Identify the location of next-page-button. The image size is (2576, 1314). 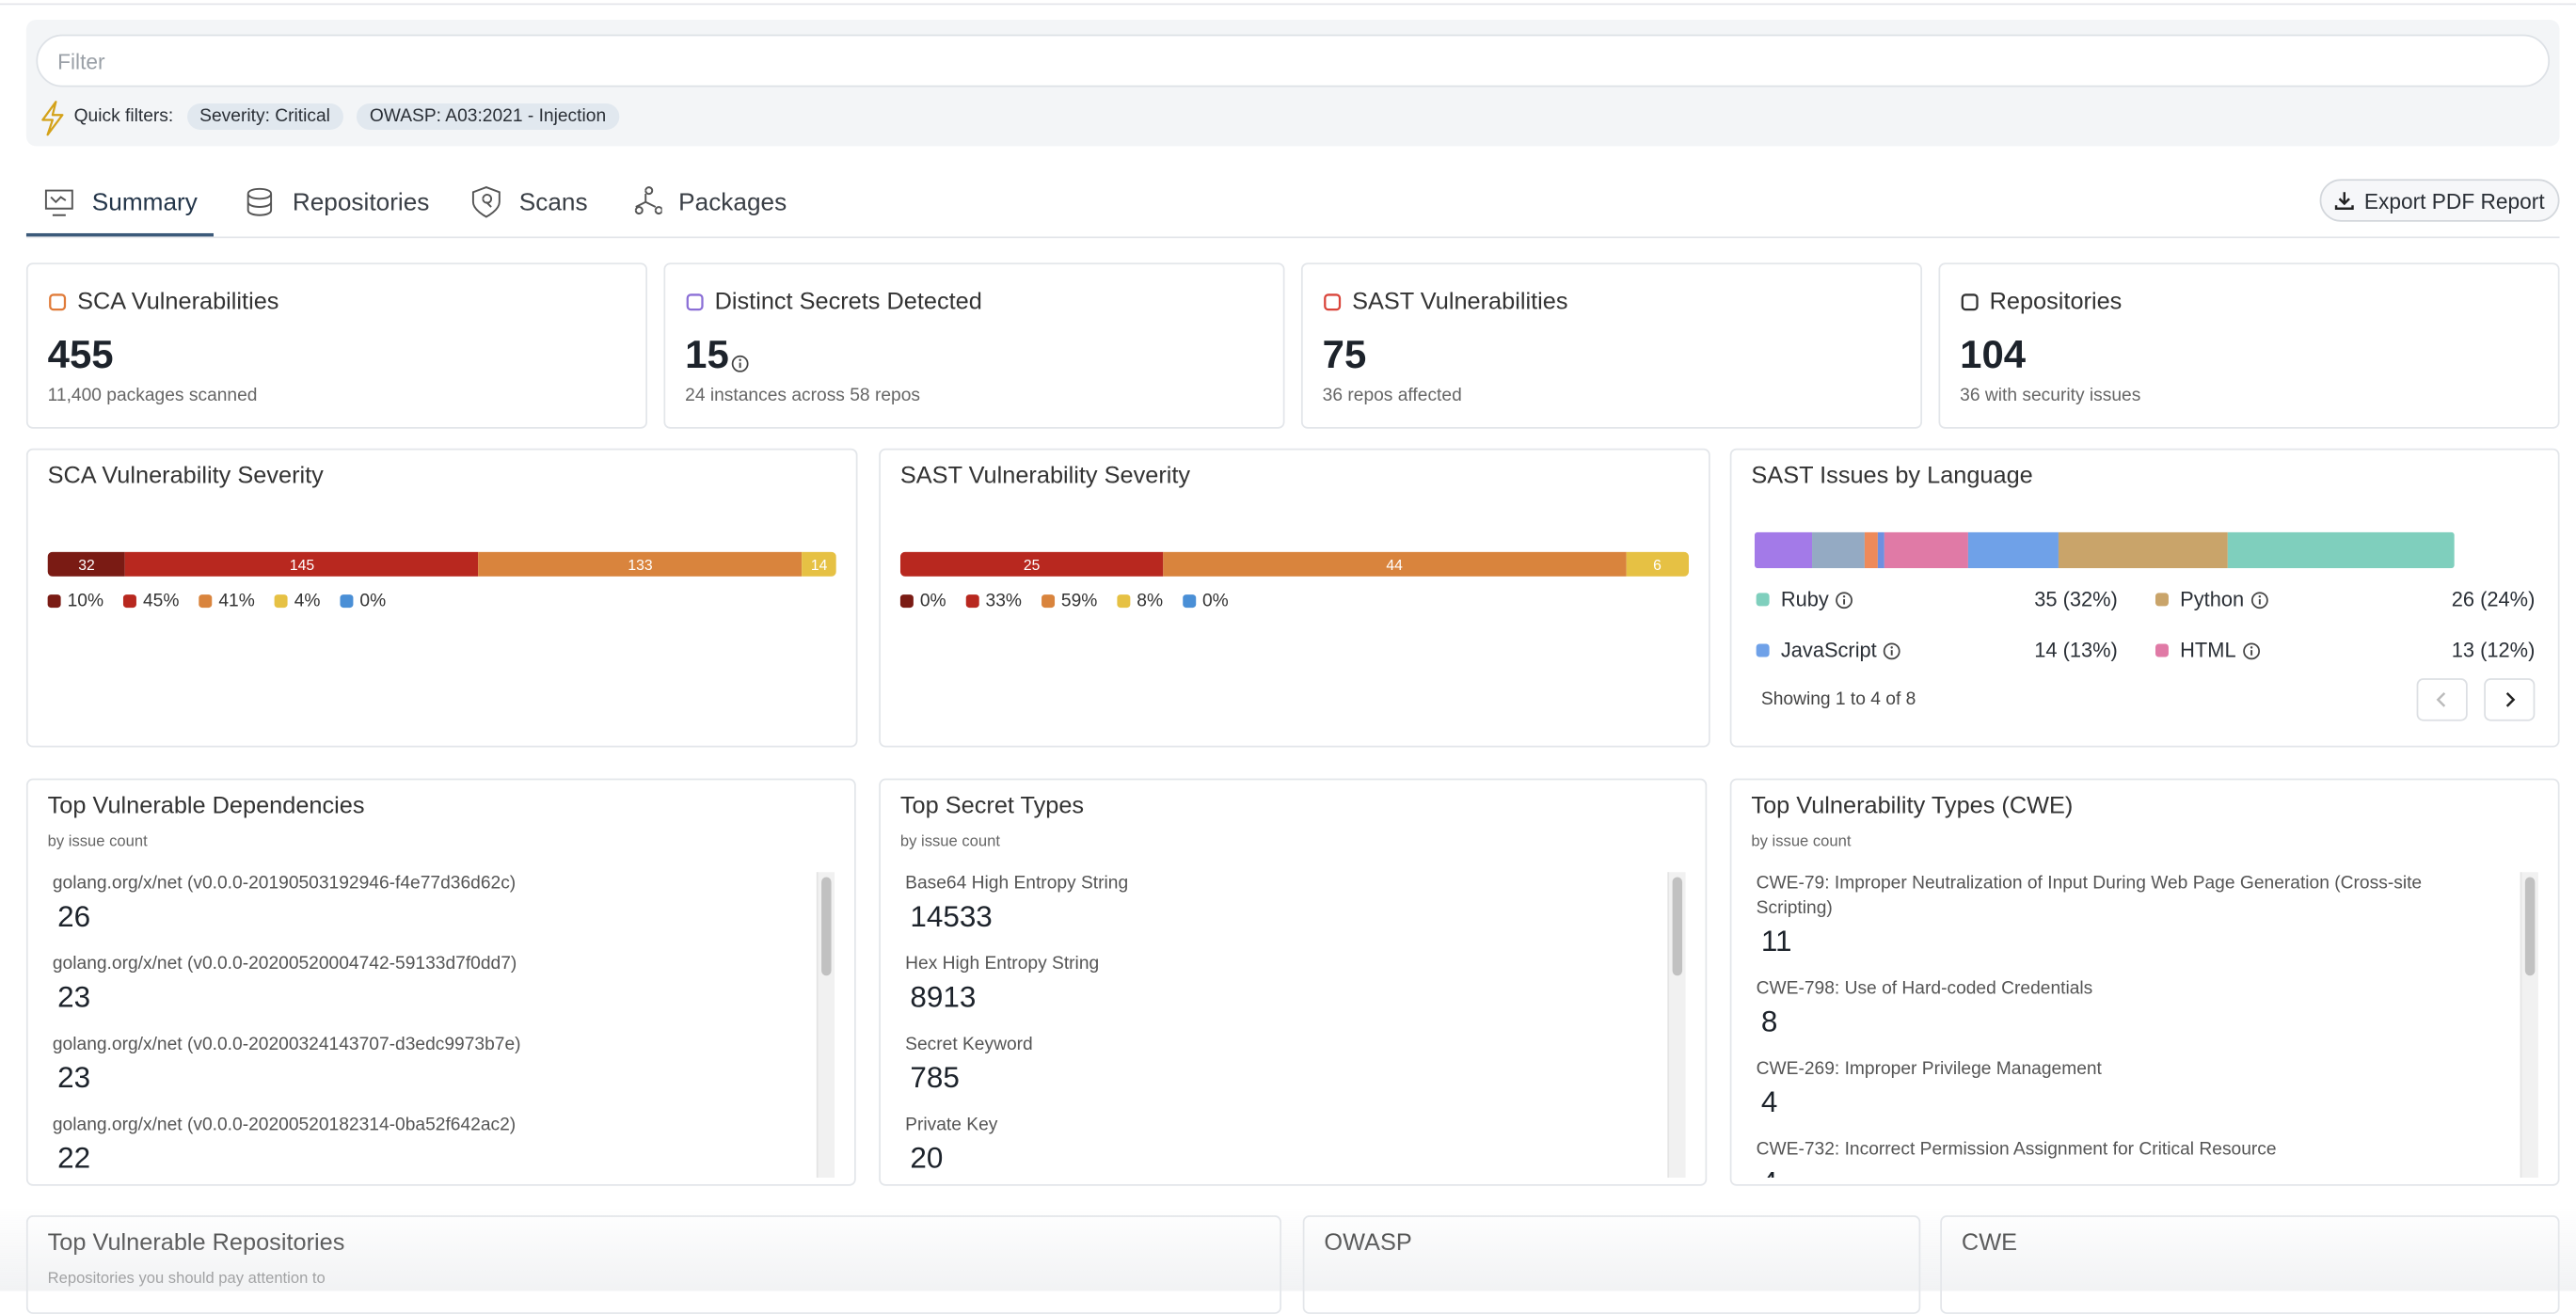
(2510, 700).